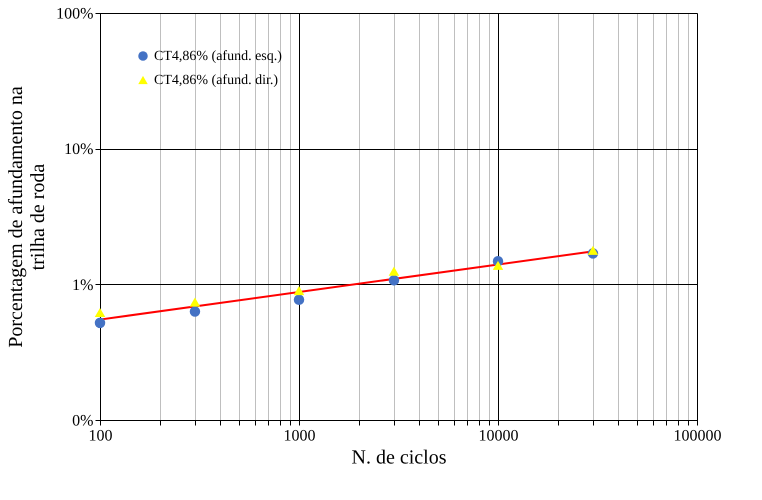 Image resolution: width=762 pixels, height=500 pixels. I want to click on x-tick-label: 1000, so click(300, 436).